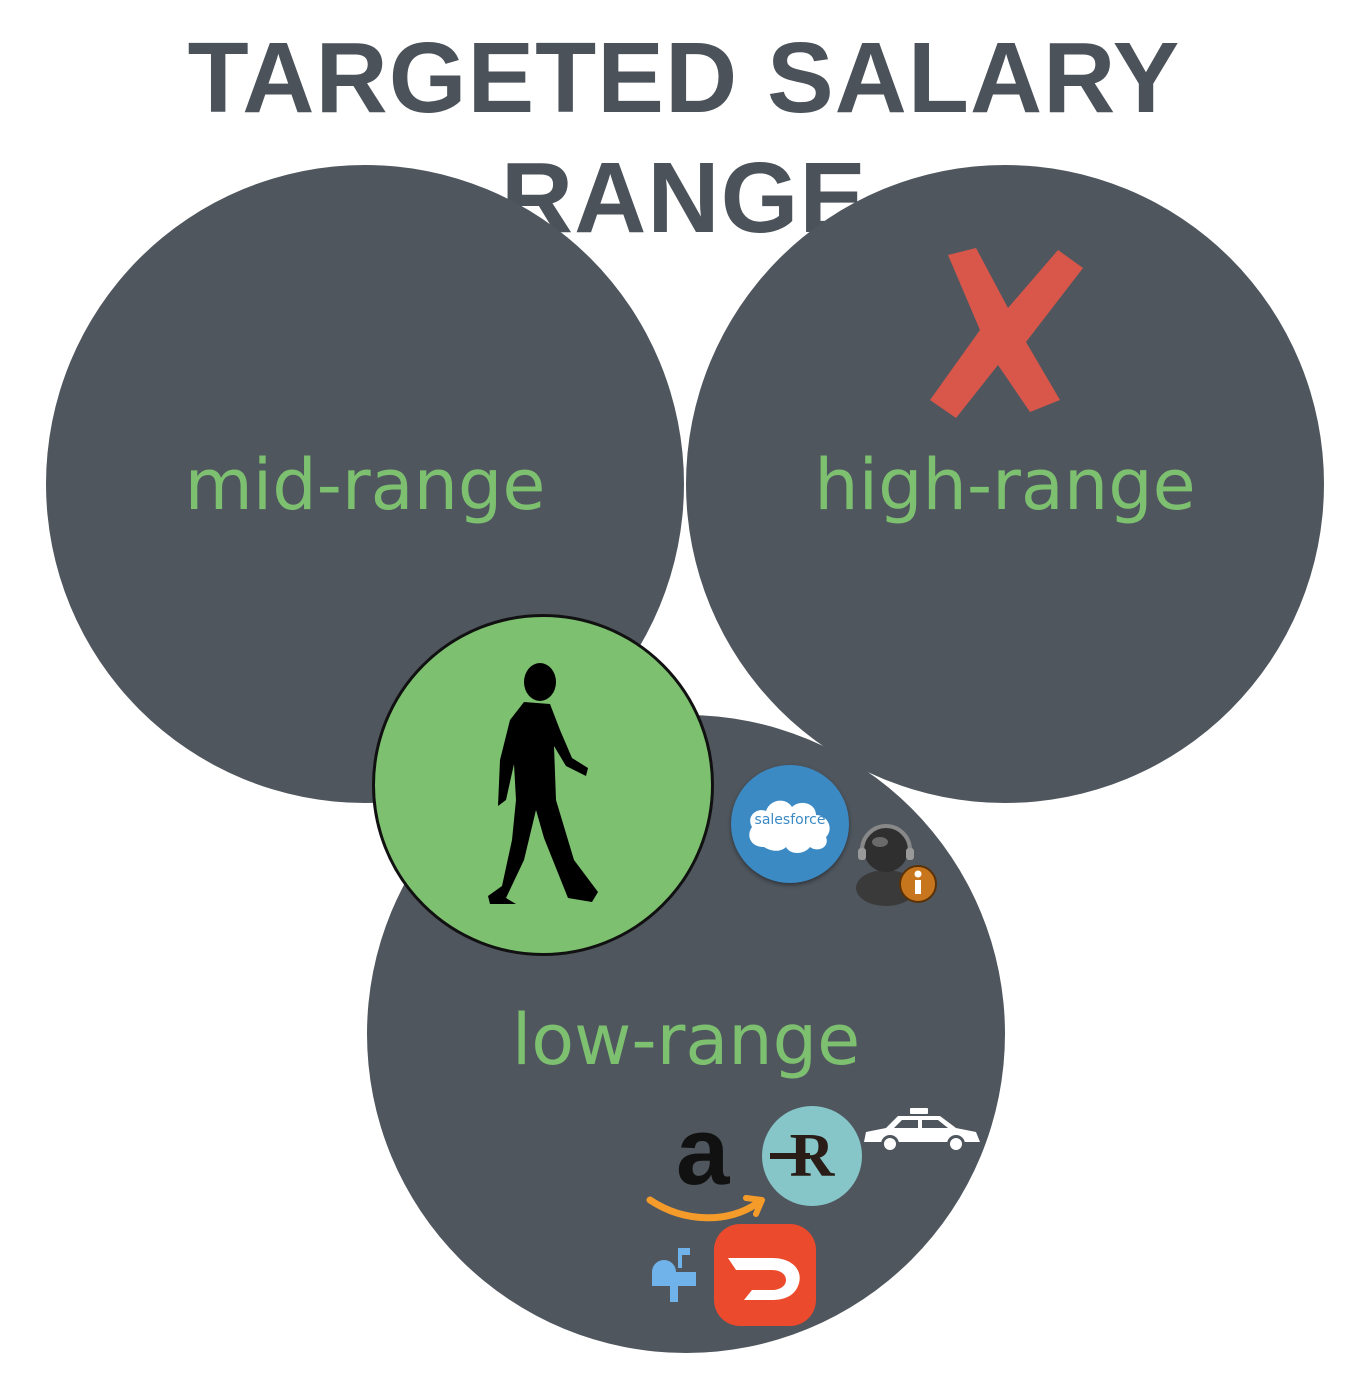 This screenshot has width=1368, height=1384. Describe the element at coordinates (812, 1156) in the screenshot. I see `r-logo: R` at that location.